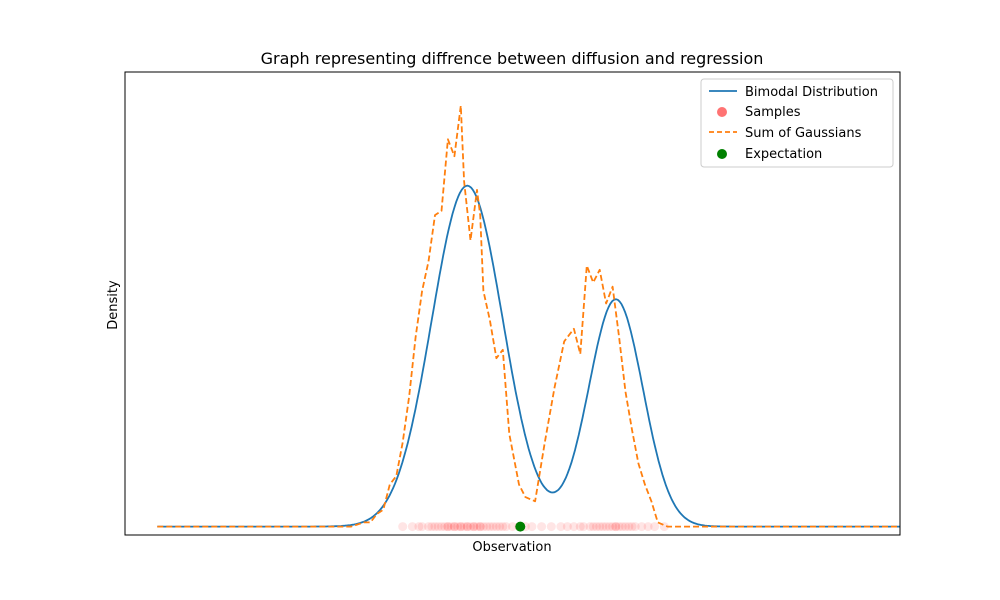 Image resolution: width=1000 pixels, height=600 pixels. I want to click on legend-label-sum: Sum of Gaussians, so click(803, 133).